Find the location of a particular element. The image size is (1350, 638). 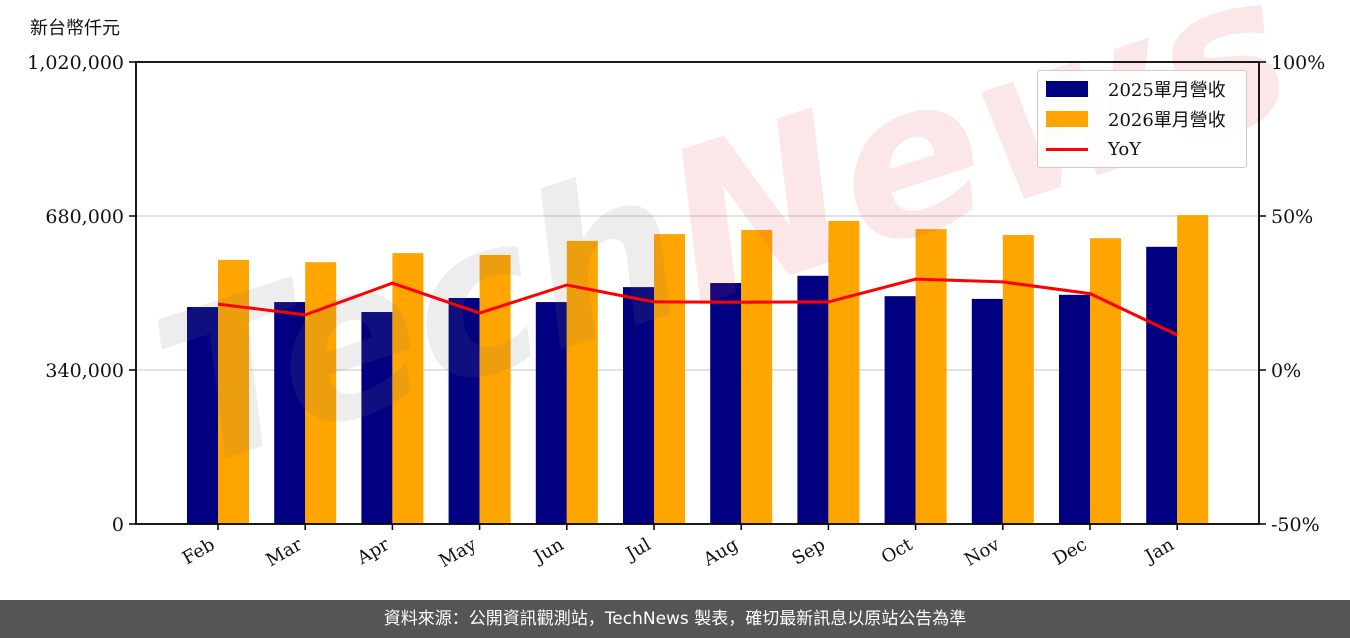

y-tick-label: 0 is located at coordinates (118, 525).